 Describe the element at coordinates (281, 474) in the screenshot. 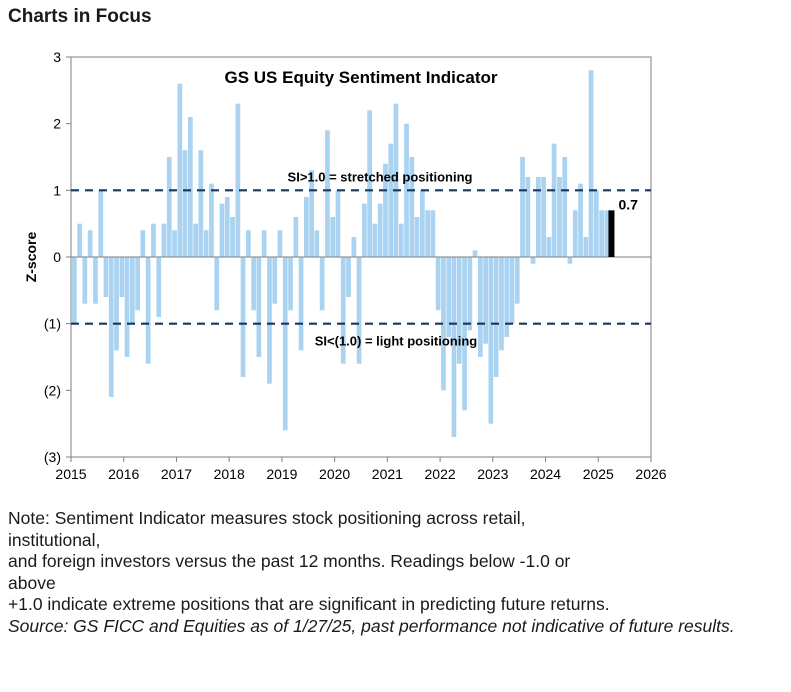

I see `x-tick-label: 2019` at that location.